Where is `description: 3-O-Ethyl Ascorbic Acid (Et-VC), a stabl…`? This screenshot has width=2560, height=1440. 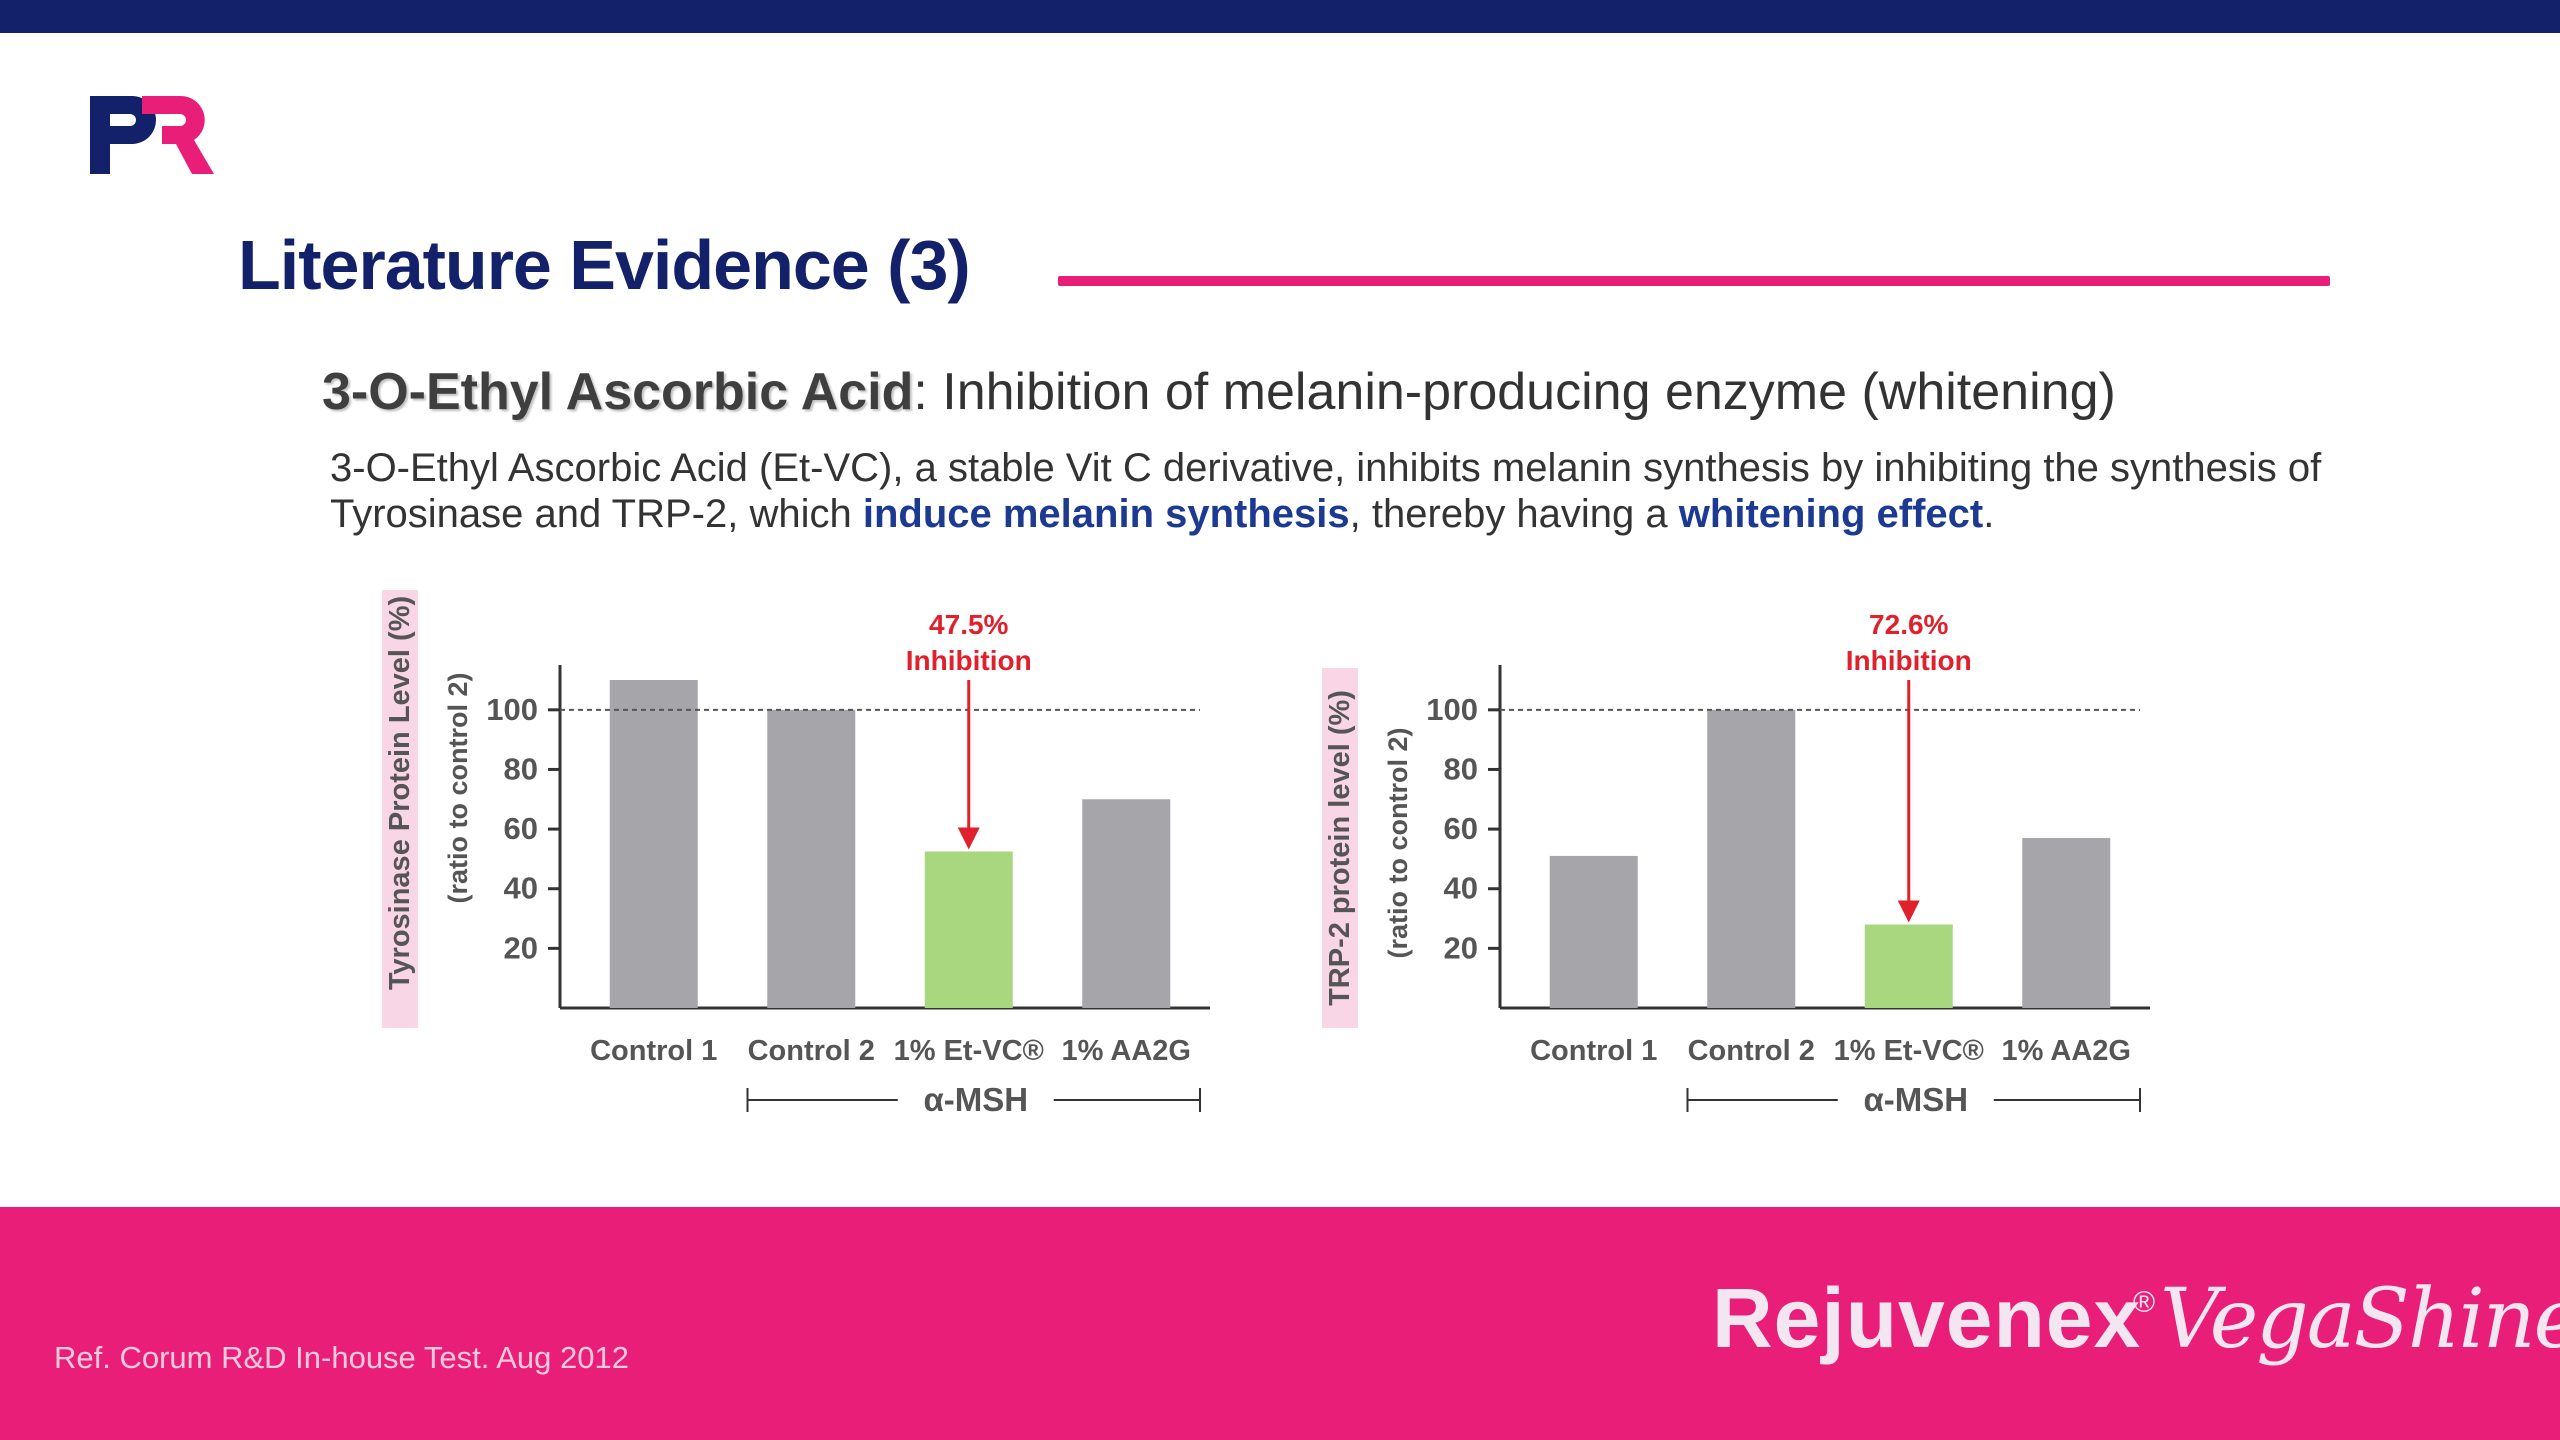
description: 3-O-Ethyl Ascorbic Acid (Et-VC), a stabl… is located at coordinates (1390, 491).